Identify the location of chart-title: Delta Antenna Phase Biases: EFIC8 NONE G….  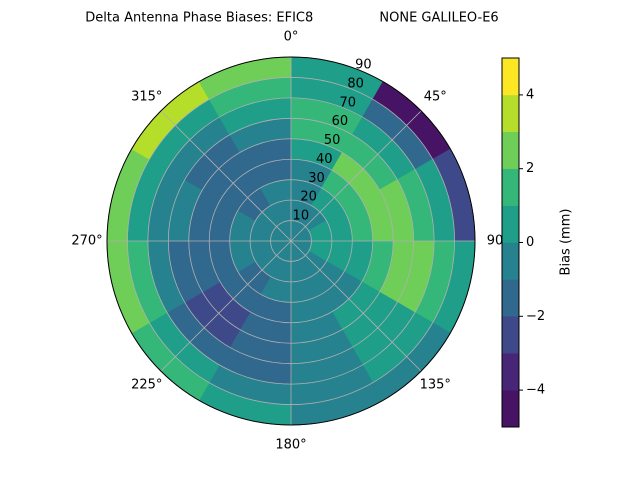
(291, 18).